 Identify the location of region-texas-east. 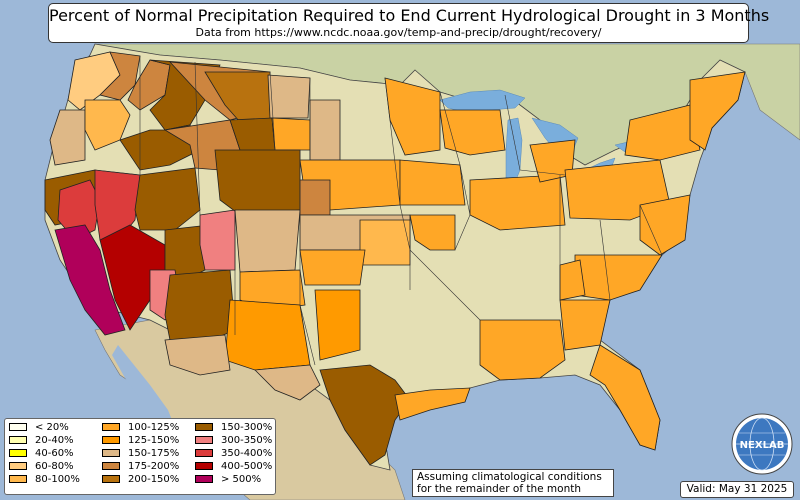
(337, 325).